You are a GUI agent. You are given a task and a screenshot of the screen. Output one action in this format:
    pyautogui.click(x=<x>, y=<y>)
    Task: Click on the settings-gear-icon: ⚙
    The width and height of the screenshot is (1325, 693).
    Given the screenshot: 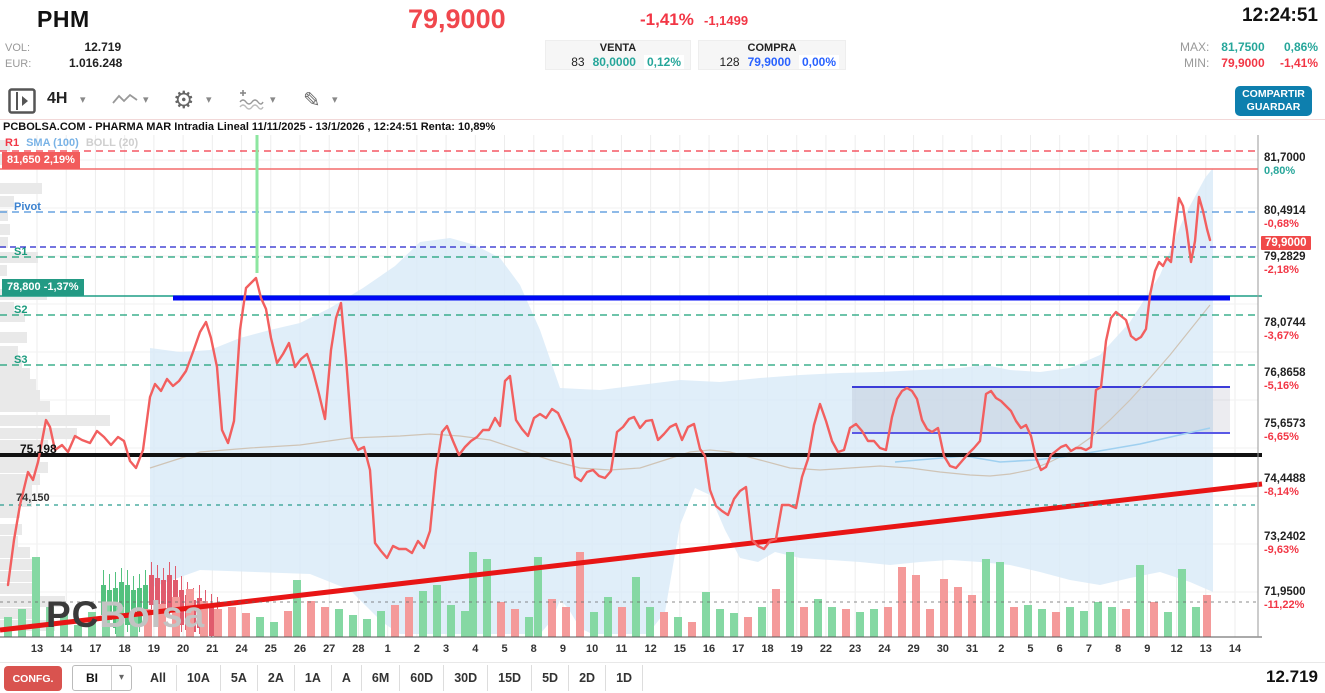 What is the action you would take?
    pyautogui.click(x=184, y=100)
    